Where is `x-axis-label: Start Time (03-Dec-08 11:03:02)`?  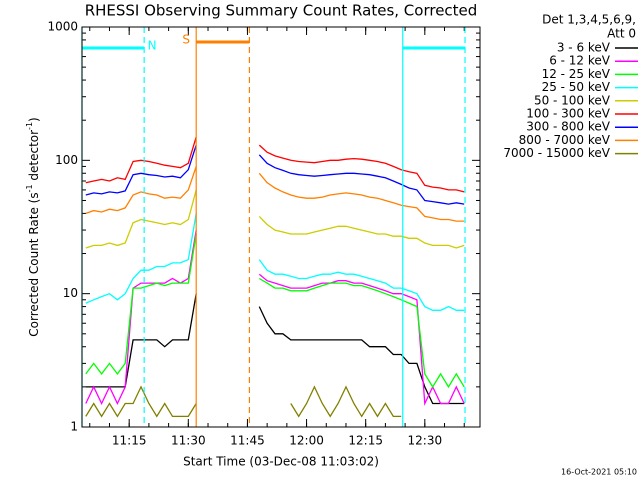 x-axis-label: Start Time (03-Dec-08 11:03:02) is located at coordinates (281, 462).